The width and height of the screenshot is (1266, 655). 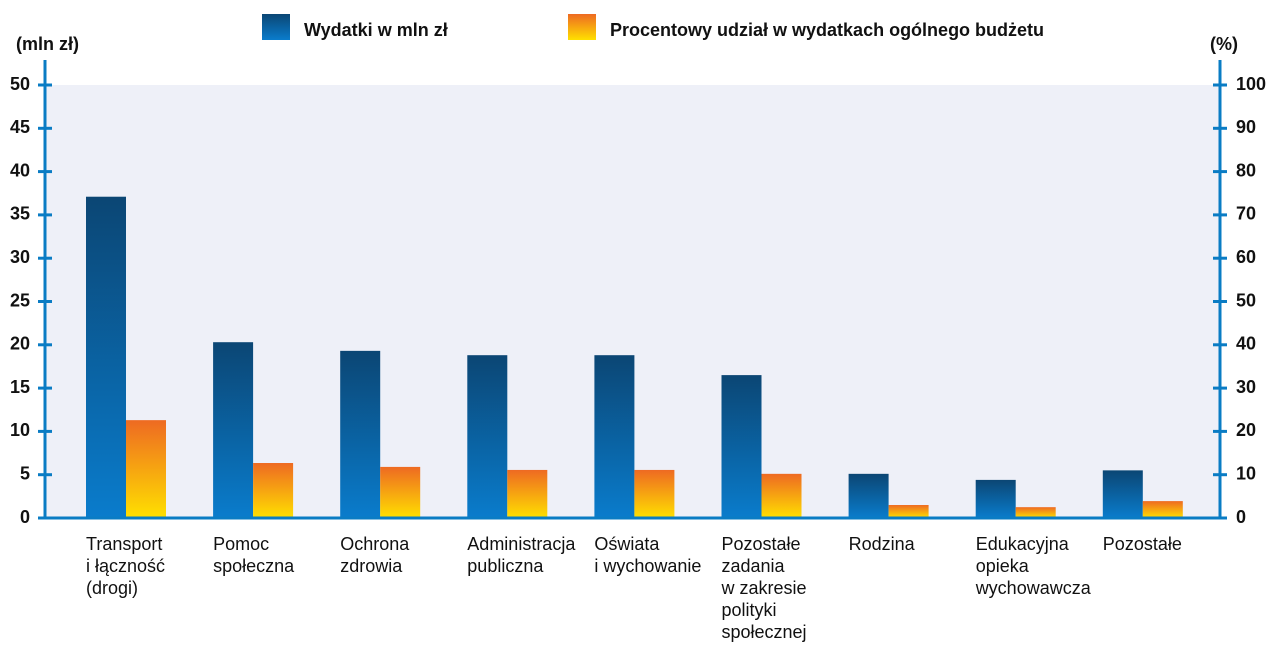 What do you see at coordinates (125, 566) in the screenshot?
I see `x-tick-label: i łączność` at bounding box center [125, 566].